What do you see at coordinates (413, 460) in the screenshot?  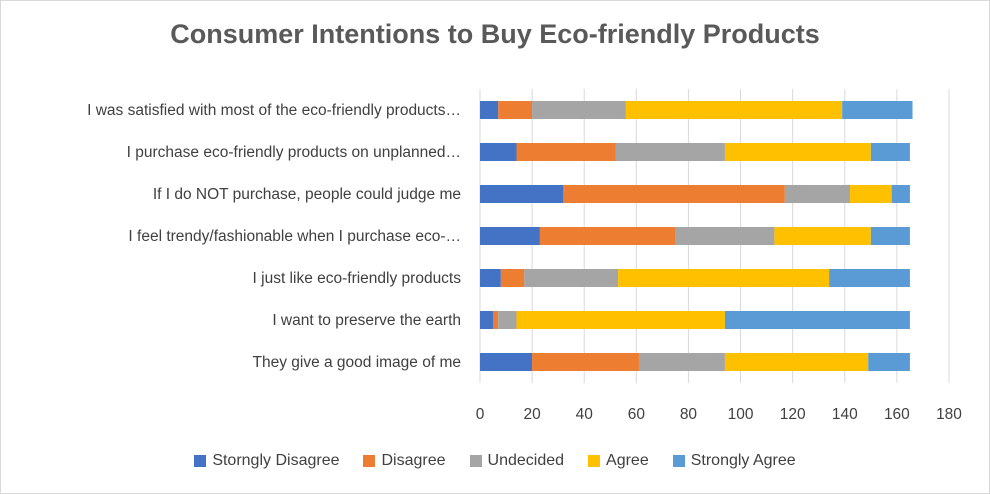 I see `legend-label: Disagree` at bounding box center [413, 460].